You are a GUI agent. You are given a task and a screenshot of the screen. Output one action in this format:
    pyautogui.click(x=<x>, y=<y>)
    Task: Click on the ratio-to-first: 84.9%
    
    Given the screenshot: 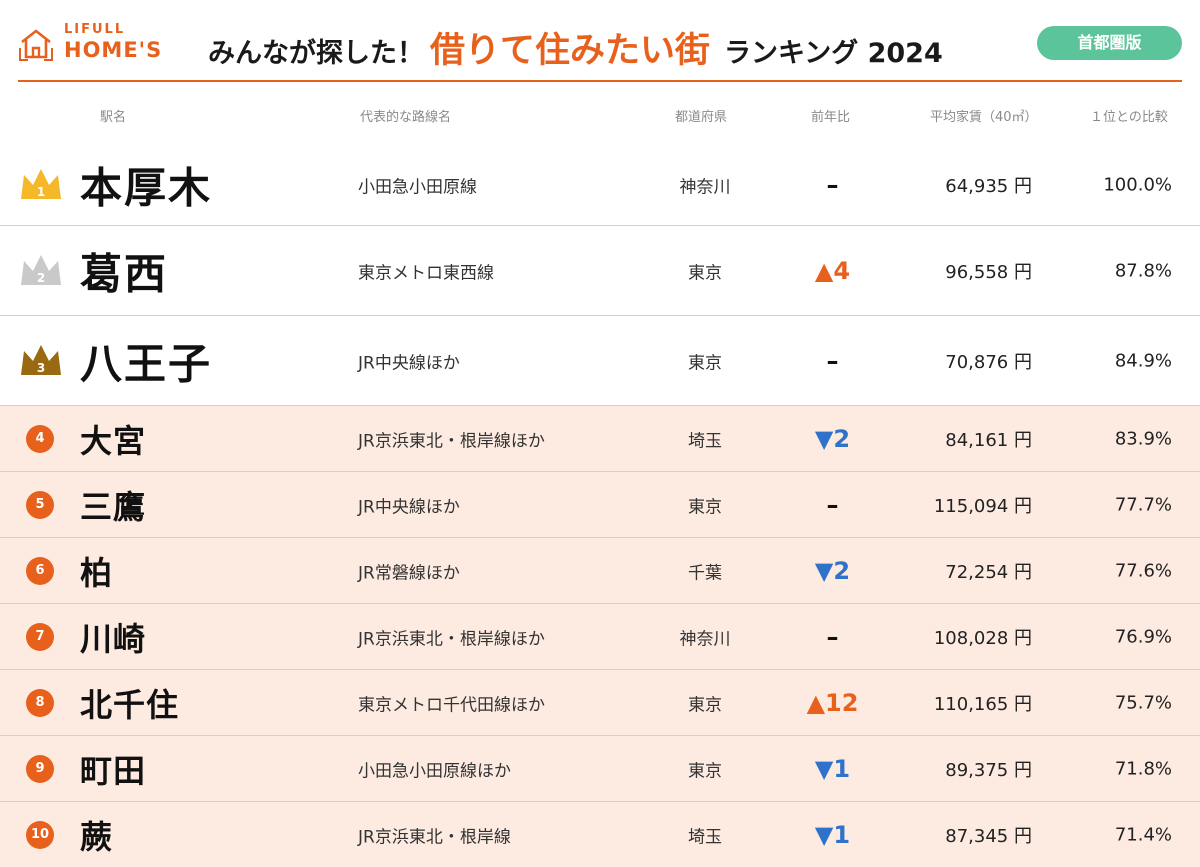 What is the action you would take?
    pyautogui.click(x=1143, y=360)
    